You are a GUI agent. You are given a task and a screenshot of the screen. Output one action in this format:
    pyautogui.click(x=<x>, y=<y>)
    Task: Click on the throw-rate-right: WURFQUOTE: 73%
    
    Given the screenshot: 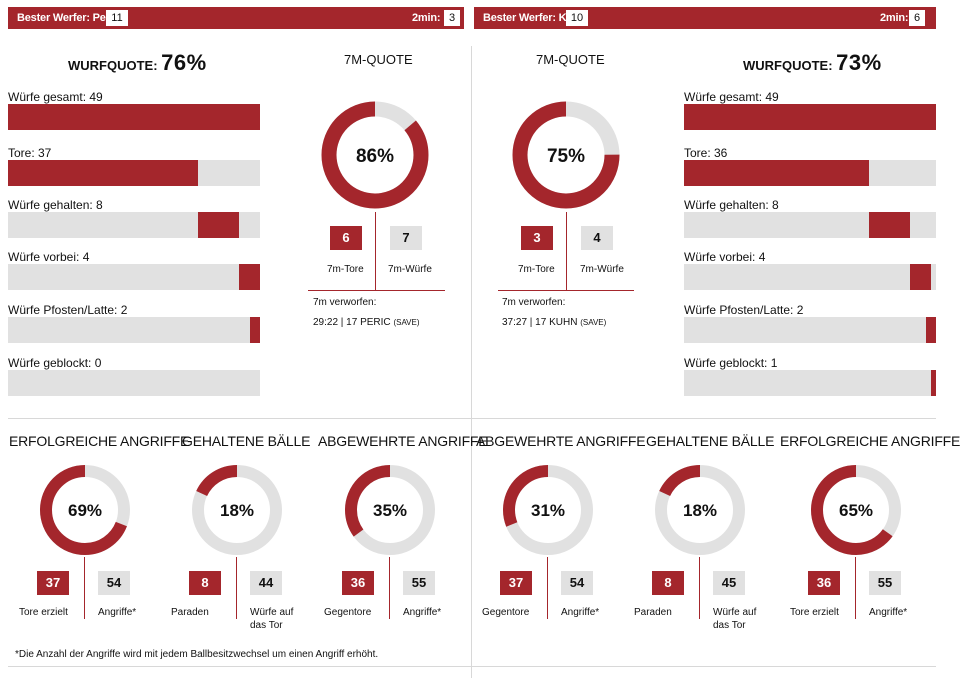 What is the action you would take?
    pyautogui.click(x=812, y=63)
    